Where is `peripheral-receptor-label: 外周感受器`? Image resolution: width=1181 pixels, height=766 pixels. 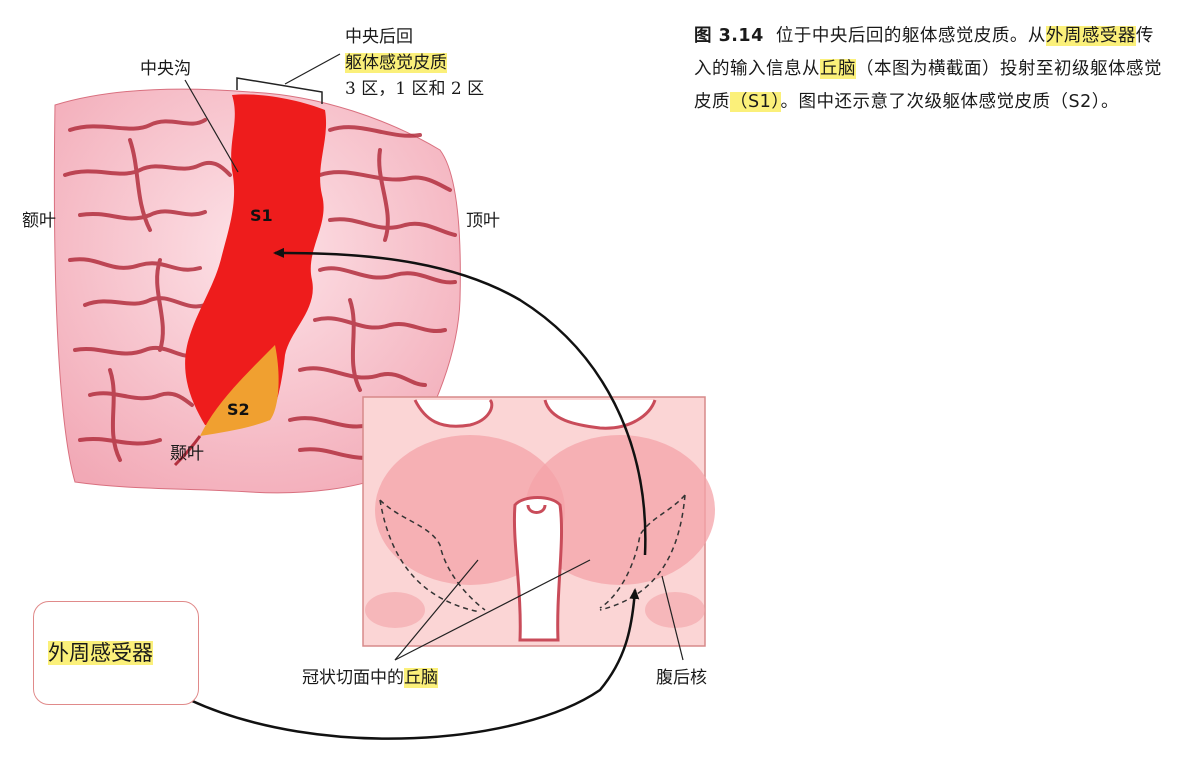
peripheral-receptor-label: 外周感受器 is located at coordinates (100, 653).